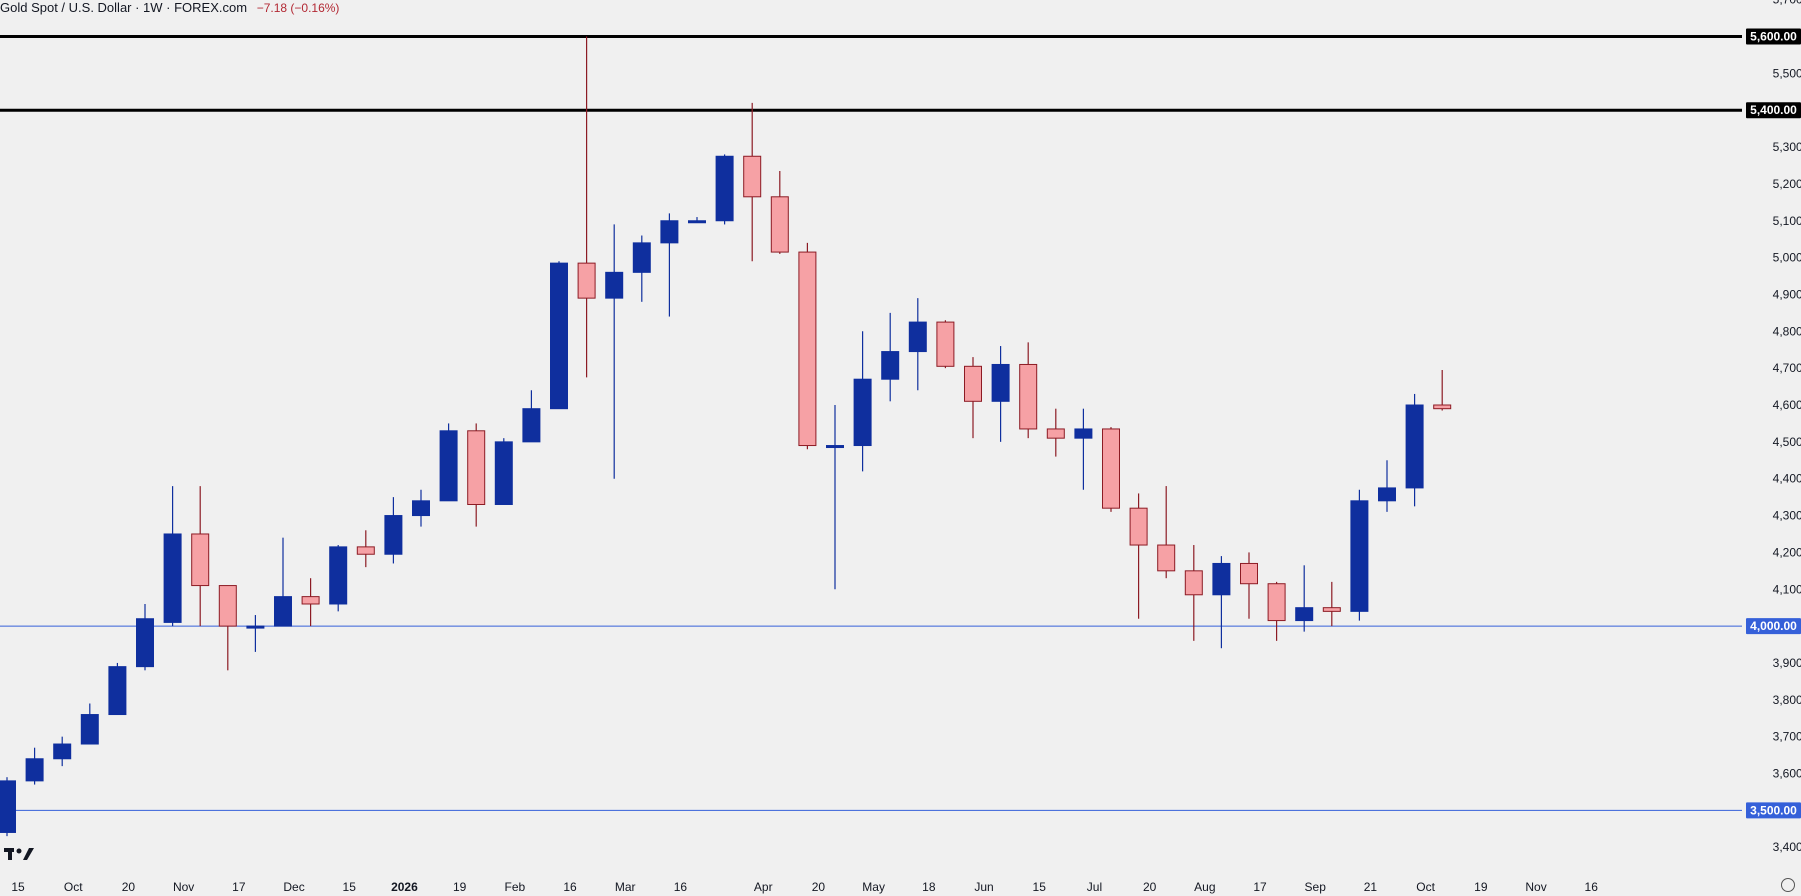  What do you see at coordinates (1260, 887) in the screenshot?
I see `x-tick-label-23: 17` at bounding box center [1260, 887].